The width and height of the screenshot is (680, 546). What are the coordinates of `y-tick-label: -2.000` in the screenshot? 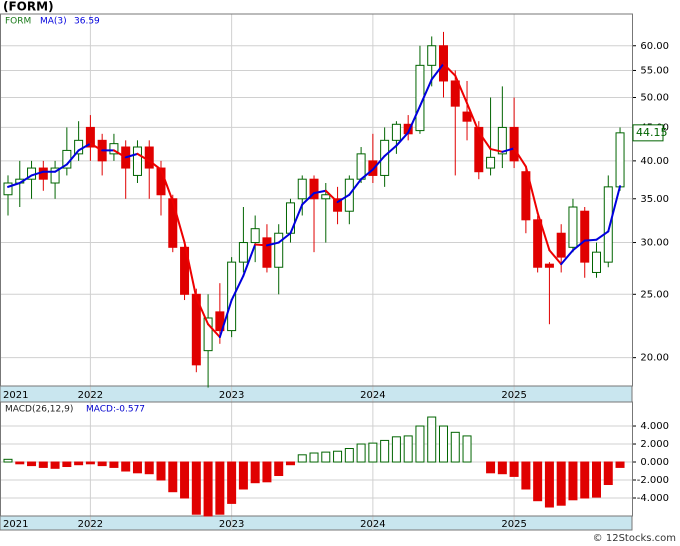 It's located at (653, 480).